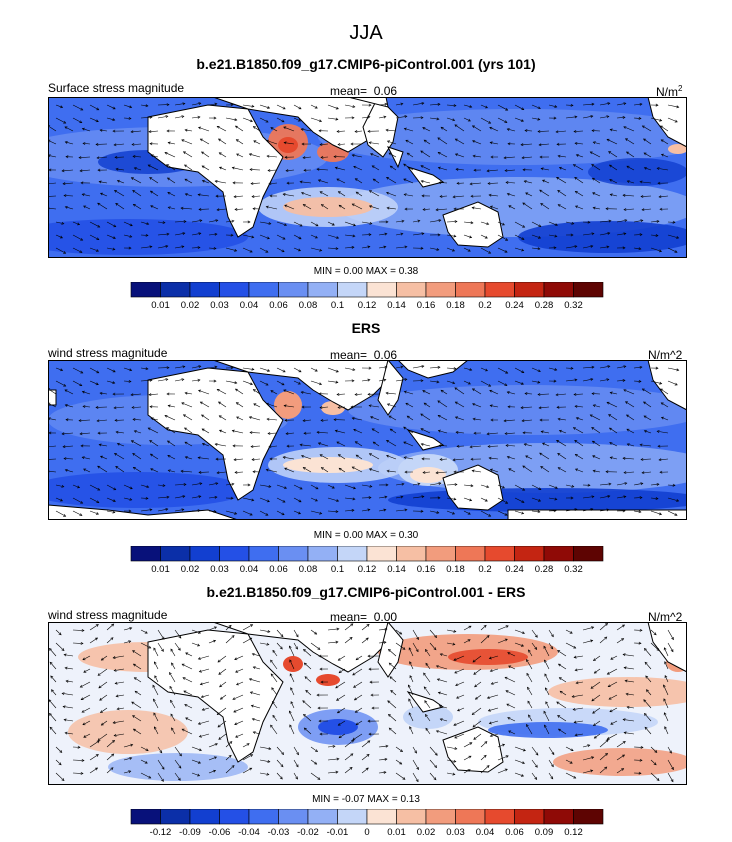 Image resolution: width=732 pixels, height=842 pixels. Describe the element at coordinates (396, 305) in the screenshot. I see `colorbar-tick-label: 0.14` at that location.